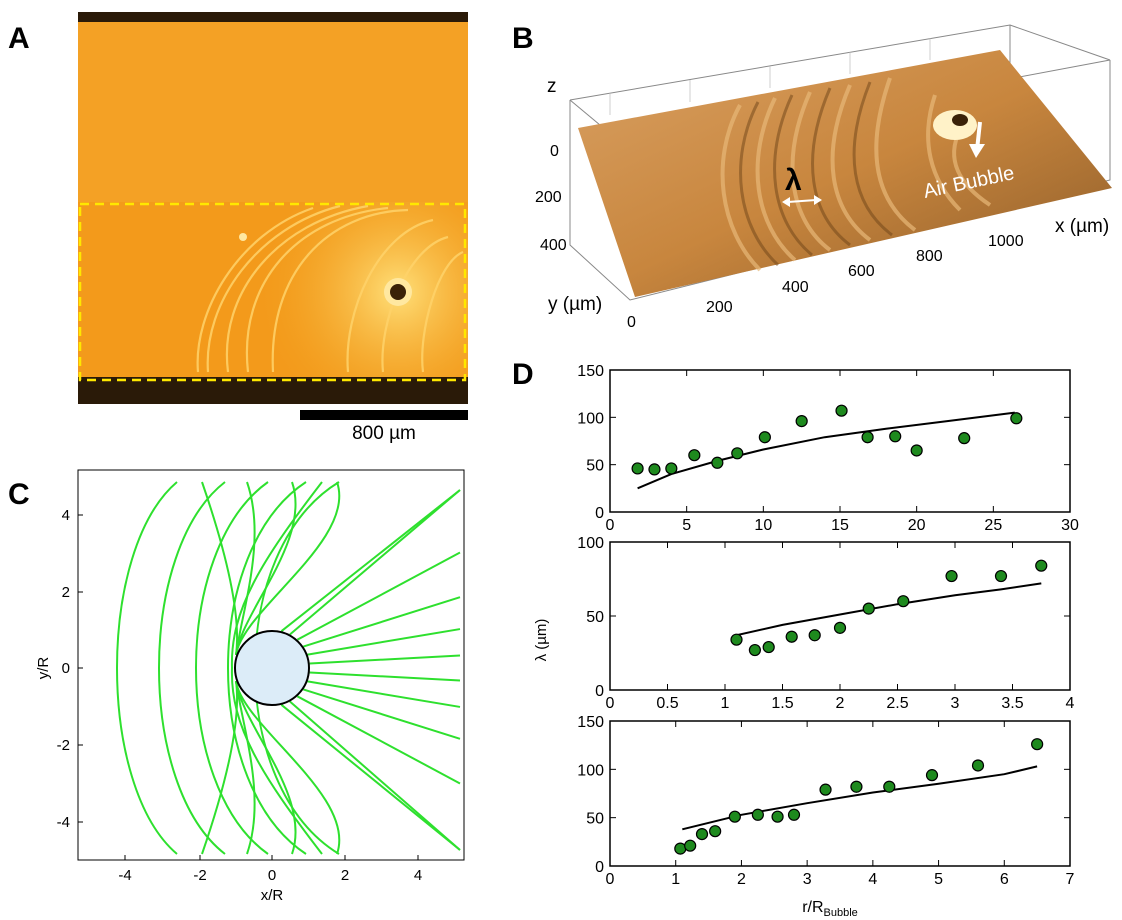 Image resolution: width=1122 pixels, height=920 pixels. I want to click on x-tick-label: 10, so click(763, 525).